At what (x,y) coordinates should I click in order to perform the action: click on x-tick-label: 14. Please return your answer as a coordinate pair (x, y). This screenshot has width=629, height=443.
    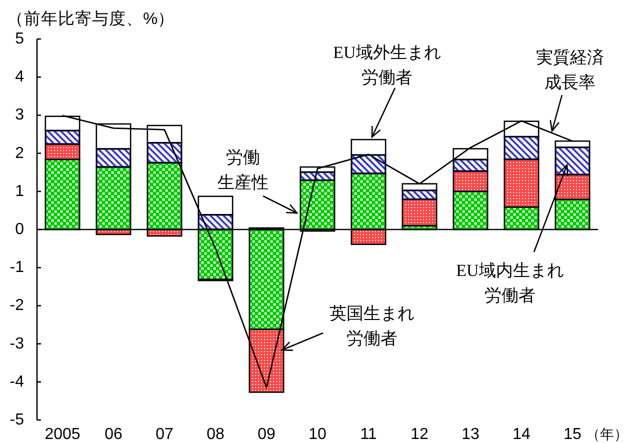
    Looking at the image, I should click on (521, 434).